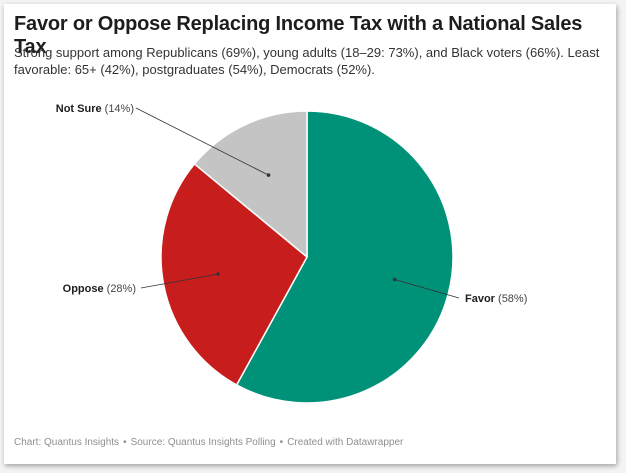  I want to click on leader-dot-not-sure, so click(268, 175).